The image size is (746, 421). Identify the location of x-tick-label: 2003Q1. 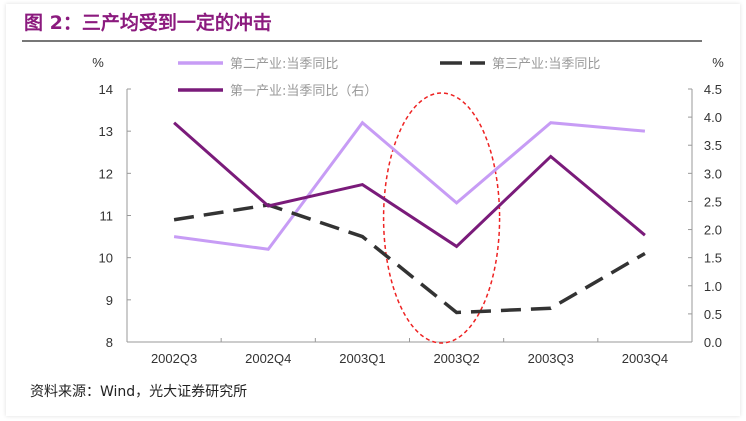
(362, 358).